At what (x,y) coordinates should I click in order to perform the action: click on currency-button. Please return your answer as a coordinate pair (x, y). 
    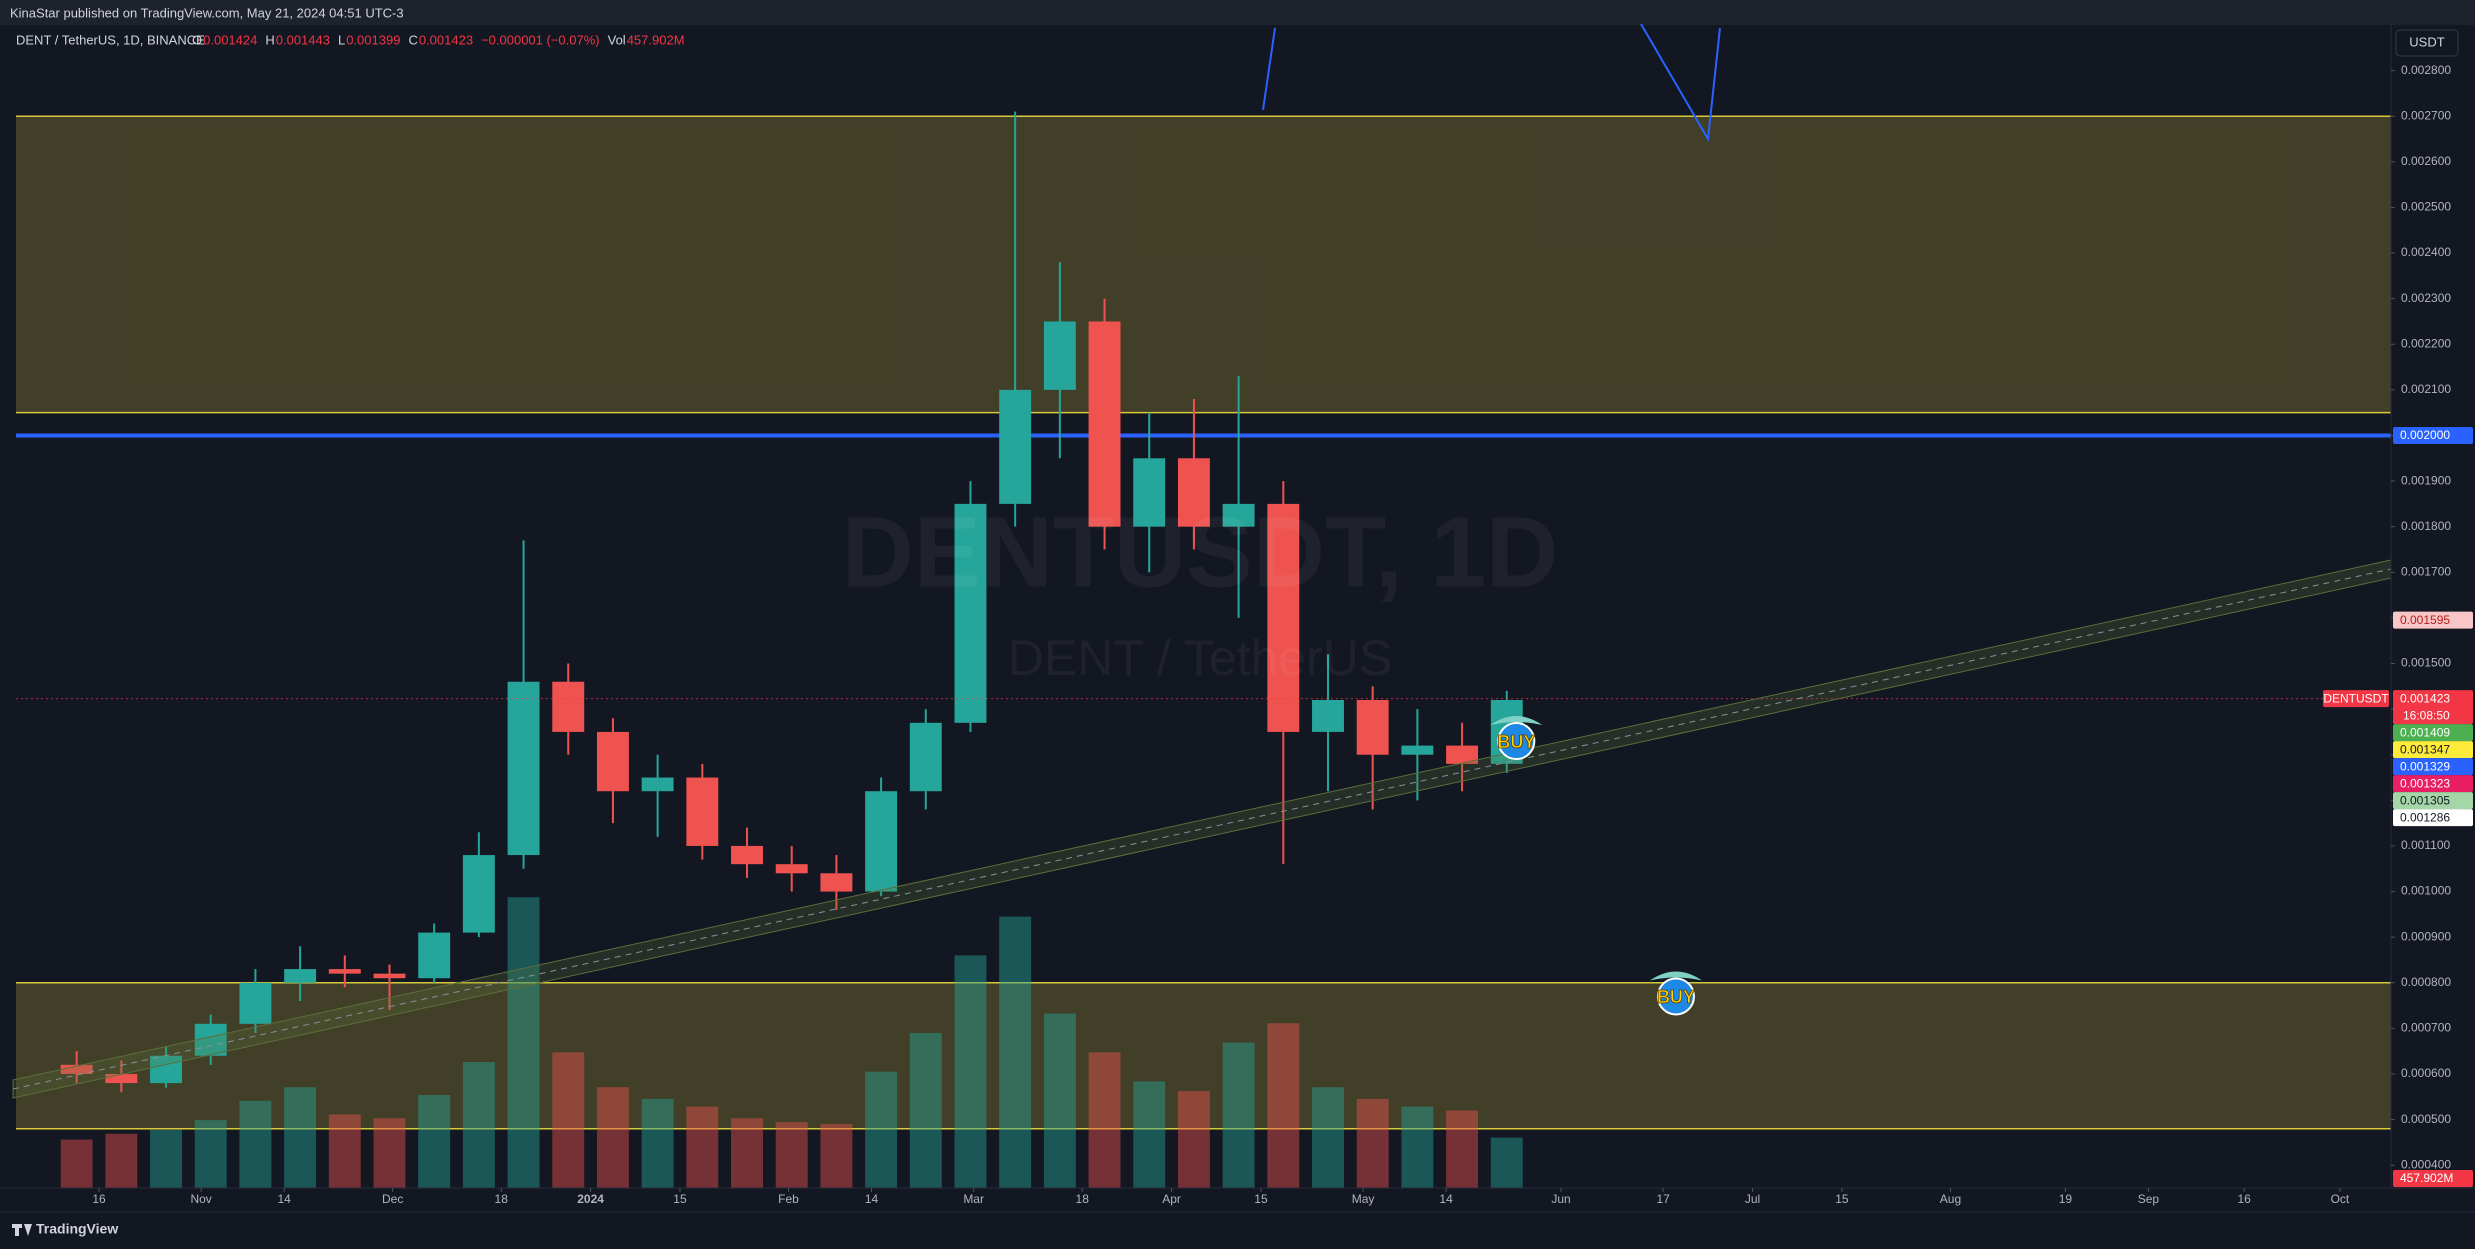
    Looking at the image, I should click on (2427, 43).